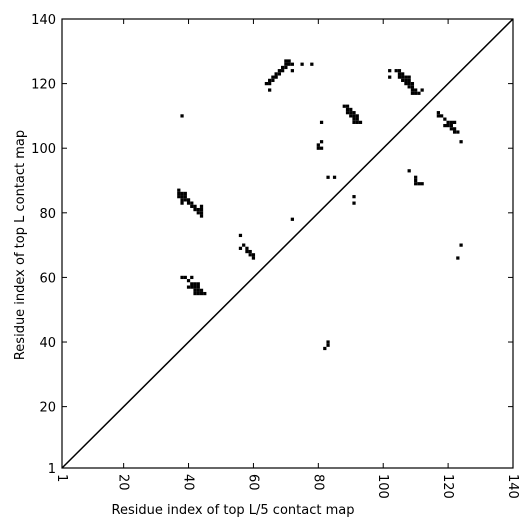 The width and height of the screenshot is (532, 532). What do you see at coordinates (43, 85) in the screenshot?
I see `y-tick-label: 120` at bounding box center [43, 85].